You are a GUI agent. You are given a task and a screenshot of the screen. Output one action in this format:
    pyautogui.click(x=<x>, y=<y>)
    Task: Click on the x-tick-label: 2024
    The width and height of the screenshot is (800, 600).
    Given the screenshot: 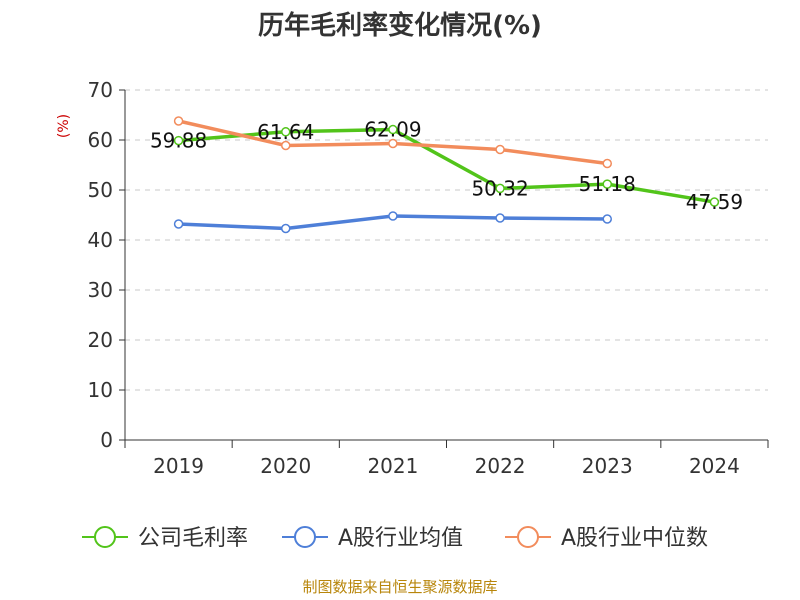 What is the action you would take?
    pyautogui.click(x=714, y=466)
    